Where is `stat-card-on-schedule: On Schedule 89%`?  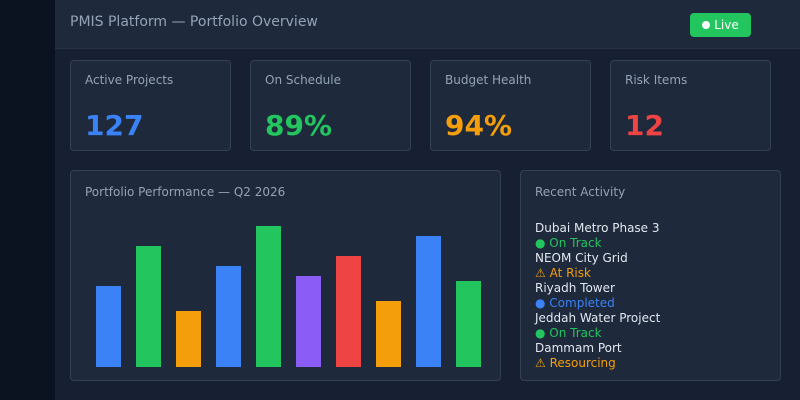 stat-card-on-schedule: On Schedule 89% is located at coordinates (330, 105).